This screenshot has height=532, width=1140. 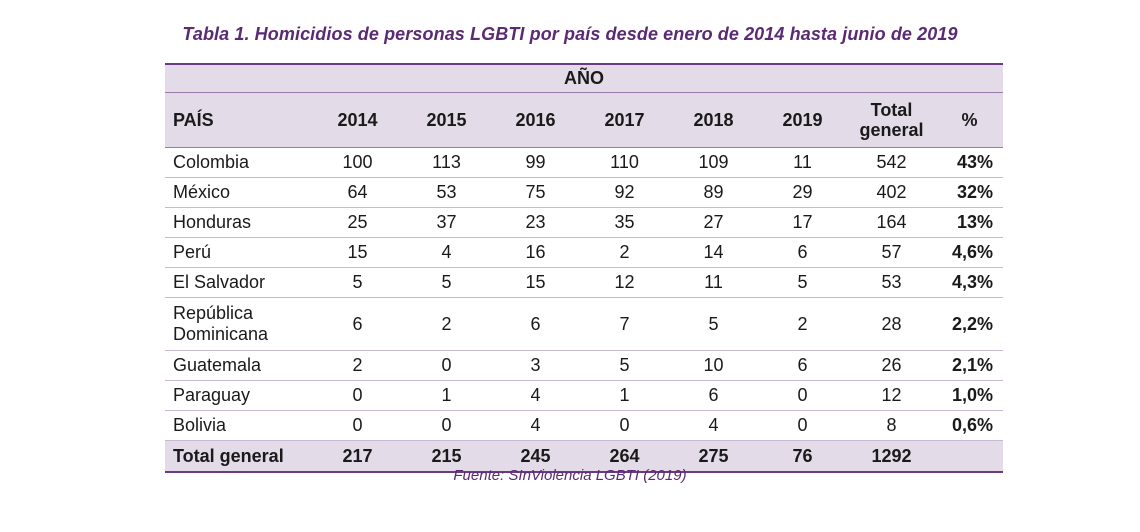 I want to click on year-value-cell: 110, so click(x=624, y=162).